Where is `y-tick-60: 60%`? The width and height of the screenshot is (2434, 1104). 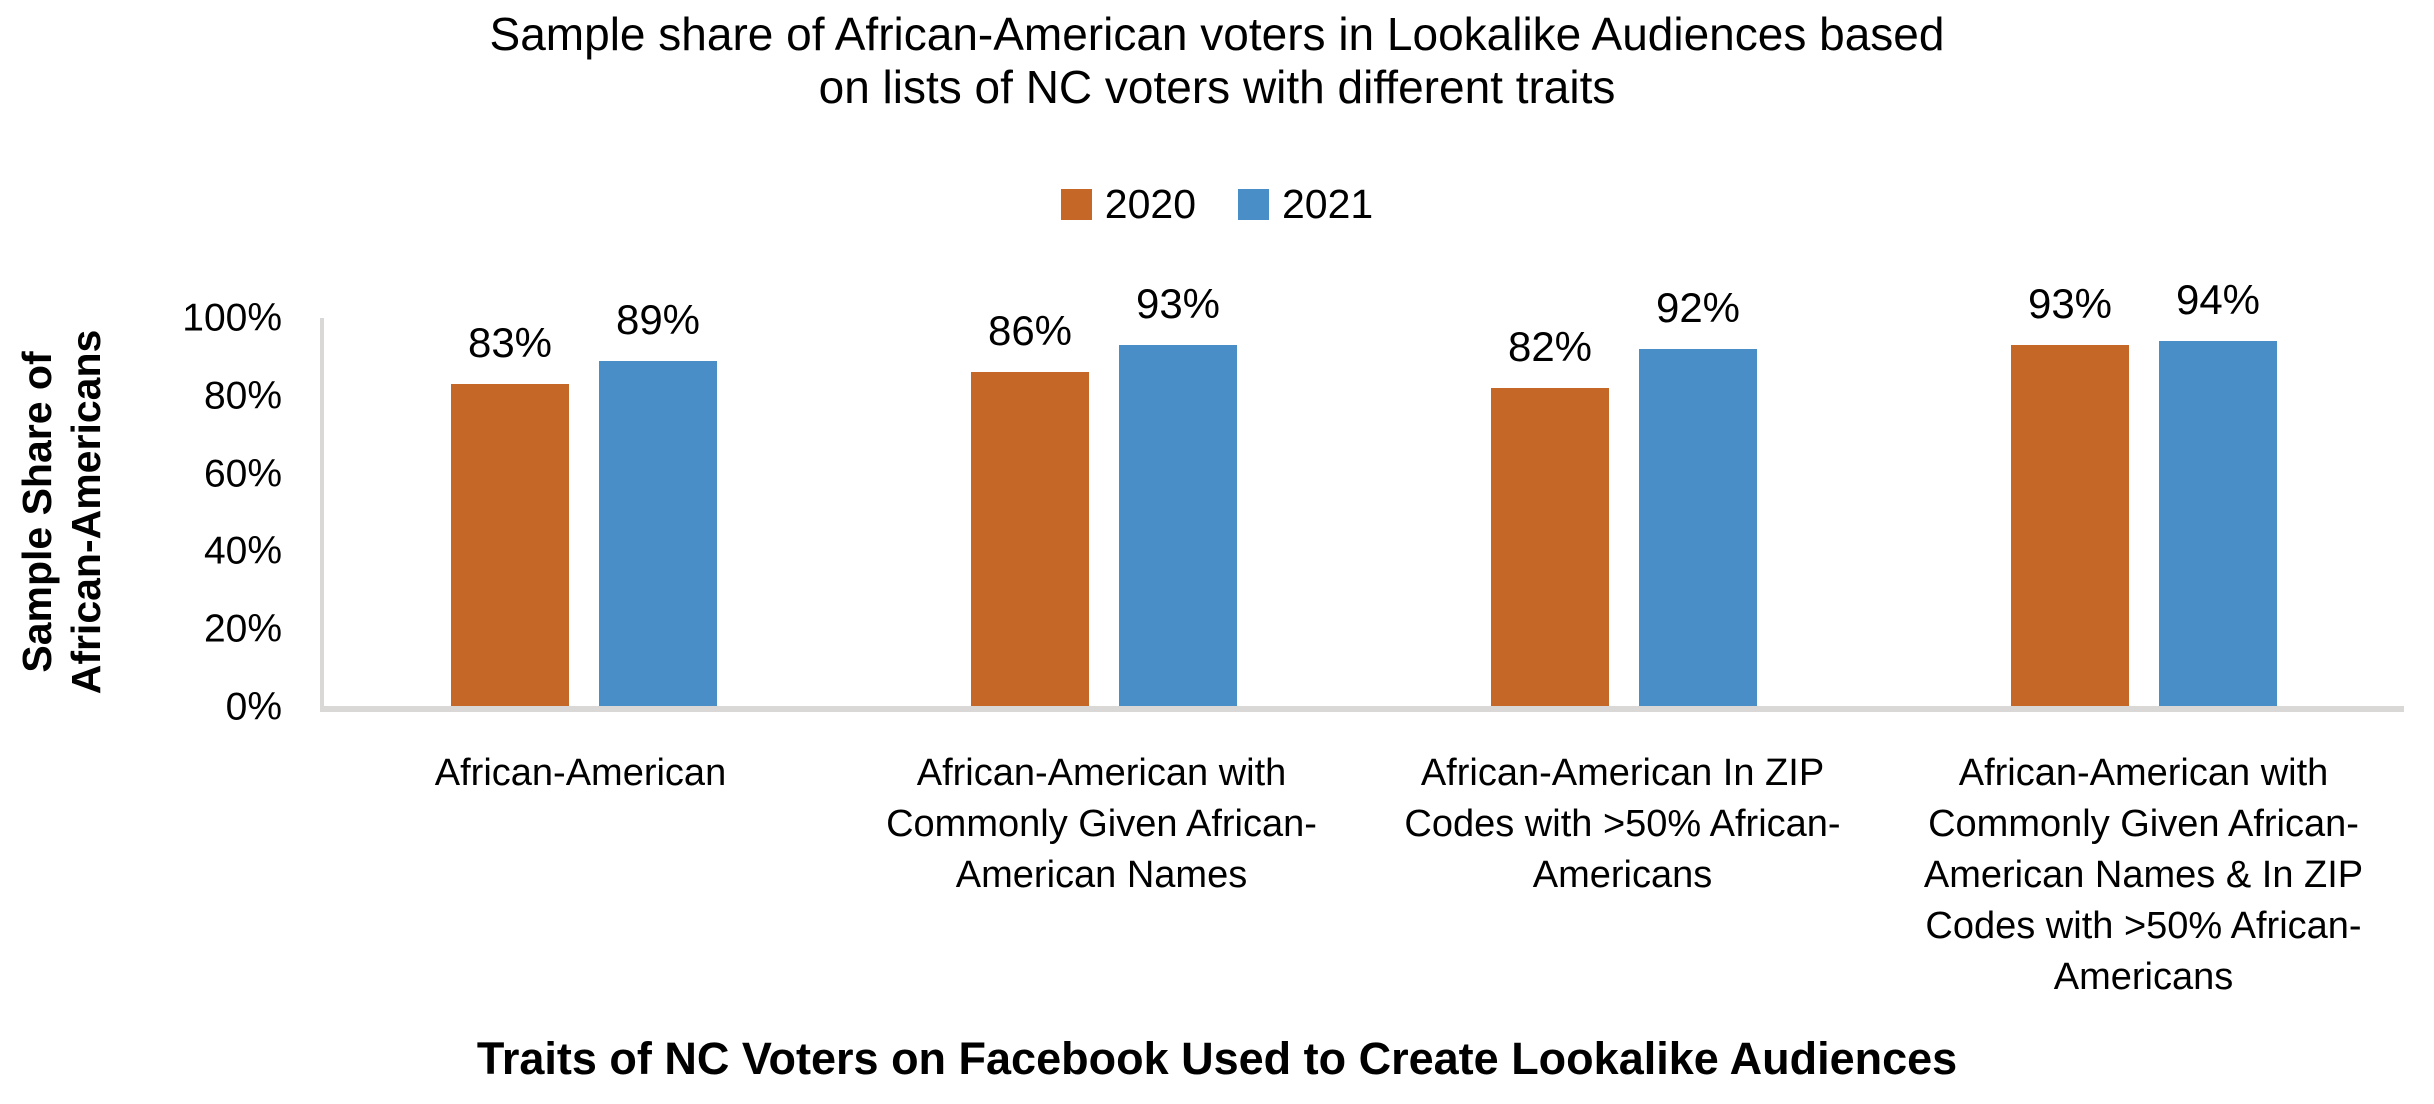 y-tick-60: 60% is located at coordinates (242, 474).